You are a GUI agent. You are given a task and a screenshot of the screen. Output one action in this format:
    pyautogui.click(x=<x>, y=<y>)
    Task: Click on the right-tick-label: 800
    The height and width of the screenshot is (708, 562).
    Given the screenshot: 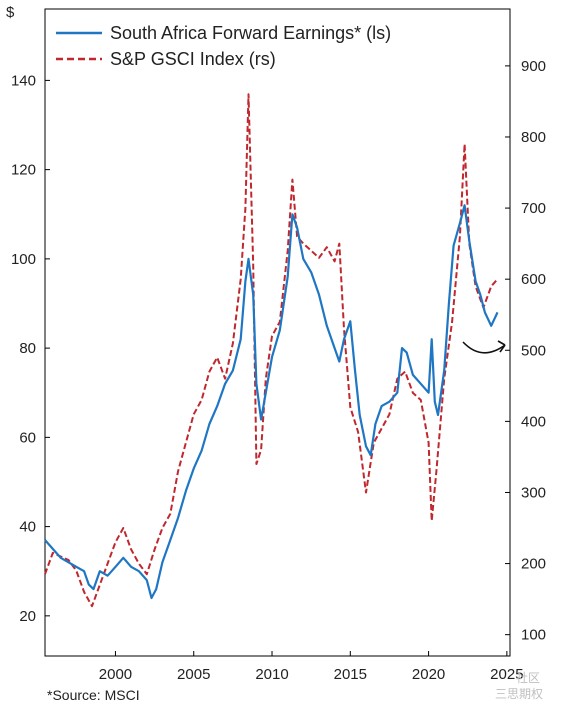 What is the action you would take?
    pyautogui.click(x=533, y=137)
    